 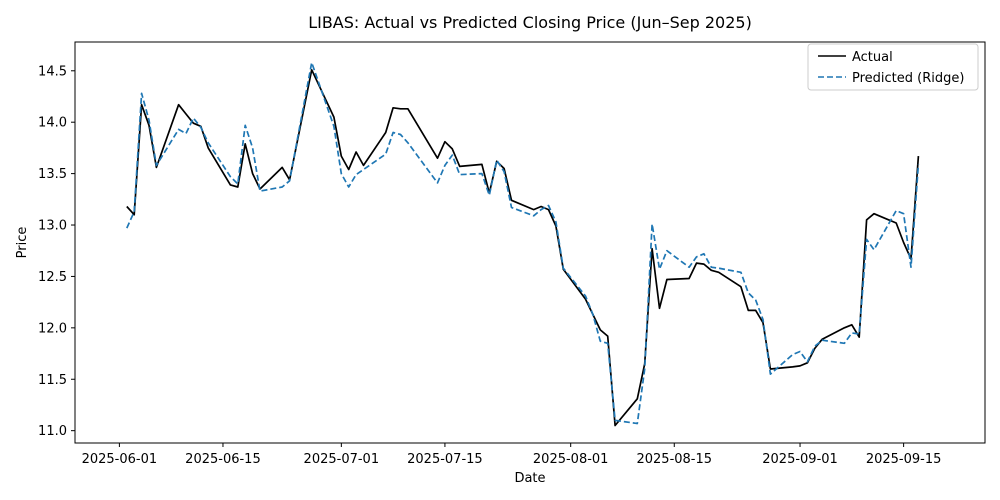 I want to click on y-axis: 11.0 11.5 12.0 12.5 13.0 13.5 14.0 14.5, so click(x=56, y=251).